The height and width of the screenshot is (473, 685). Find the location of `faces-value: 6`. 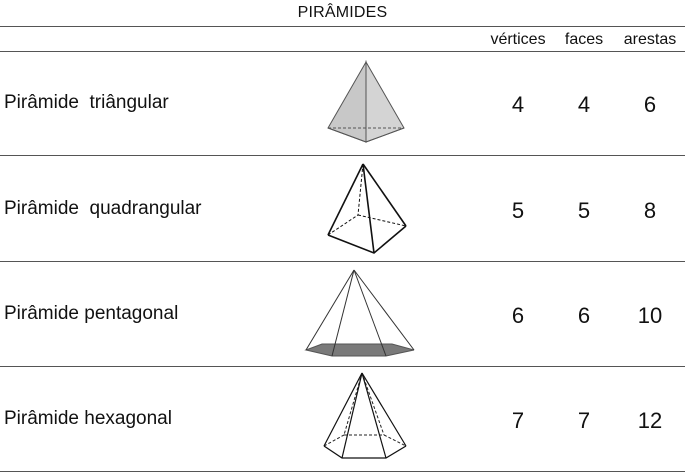

faces-value: 6 is located at coordinates (584, 315).